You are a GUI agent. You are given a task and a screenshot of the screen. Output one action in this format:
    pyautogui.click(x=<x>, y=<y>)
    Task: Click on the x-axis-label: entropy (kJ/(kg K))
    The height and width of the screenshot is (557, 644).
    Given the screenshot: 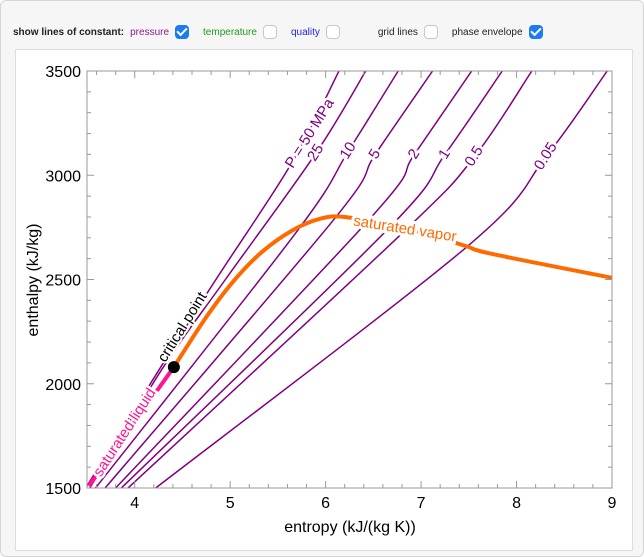 What is the action you would take?
    pyautogui.click(x=350, y=527)
    